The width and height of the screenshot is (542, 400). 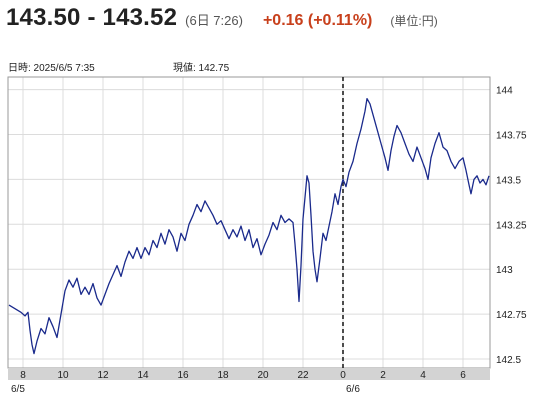 What do you see at coordinates (504, 270) in the screenshot?
I see `y-tick-label: 143` at bounding box center [504, 270].